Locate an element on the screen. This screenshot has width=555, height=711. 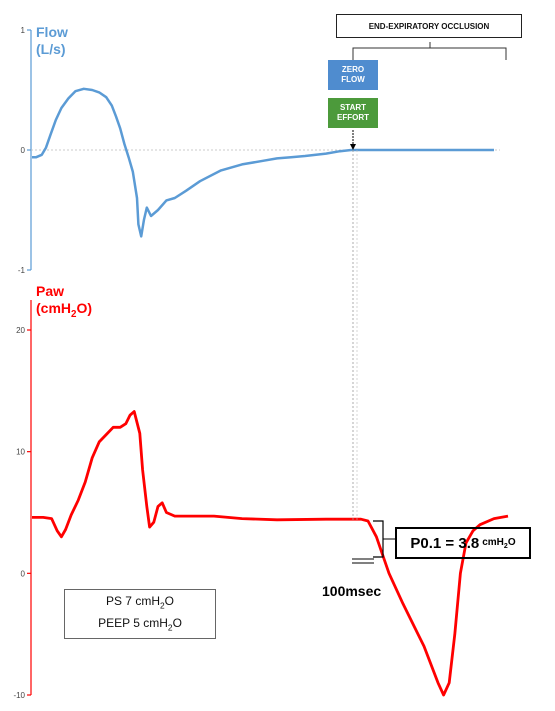
start-effort-tag: START EFFORT is located at coordinates (353, 113).